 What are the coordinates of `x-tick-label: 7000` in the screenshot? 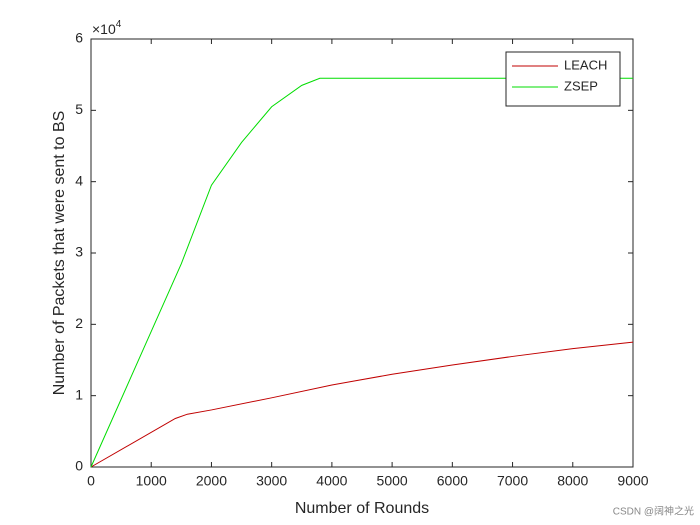 It's located at (512, 481).